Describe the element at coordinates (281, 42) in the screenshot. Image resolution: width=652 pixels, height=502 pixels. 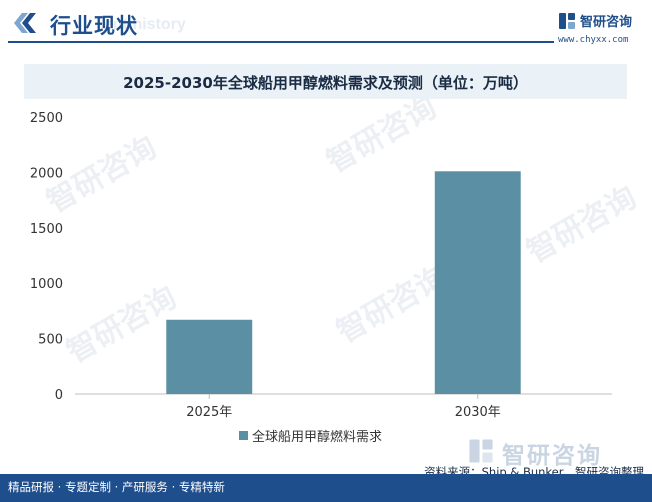
I see `header-divider` at that location.